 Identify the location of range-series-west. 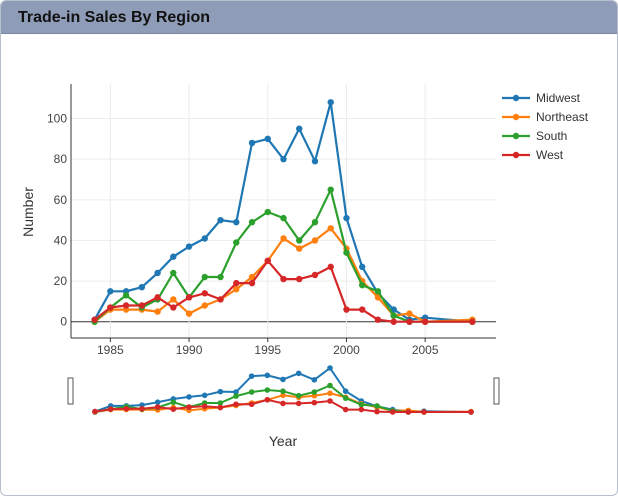
(283, 405).